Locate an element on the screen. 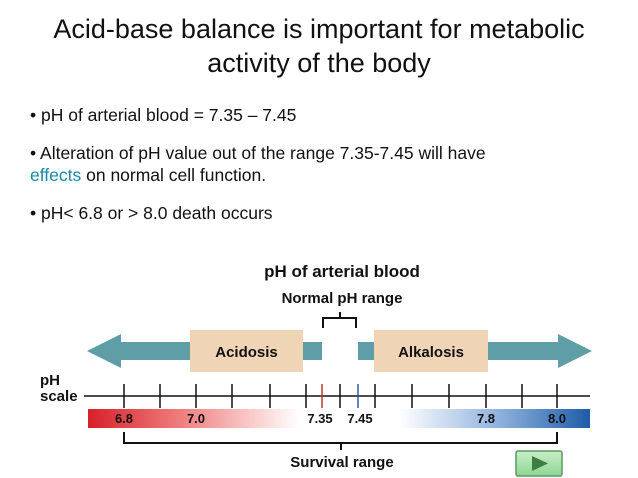  scale-label: scale is located at coordinates (59, 396).